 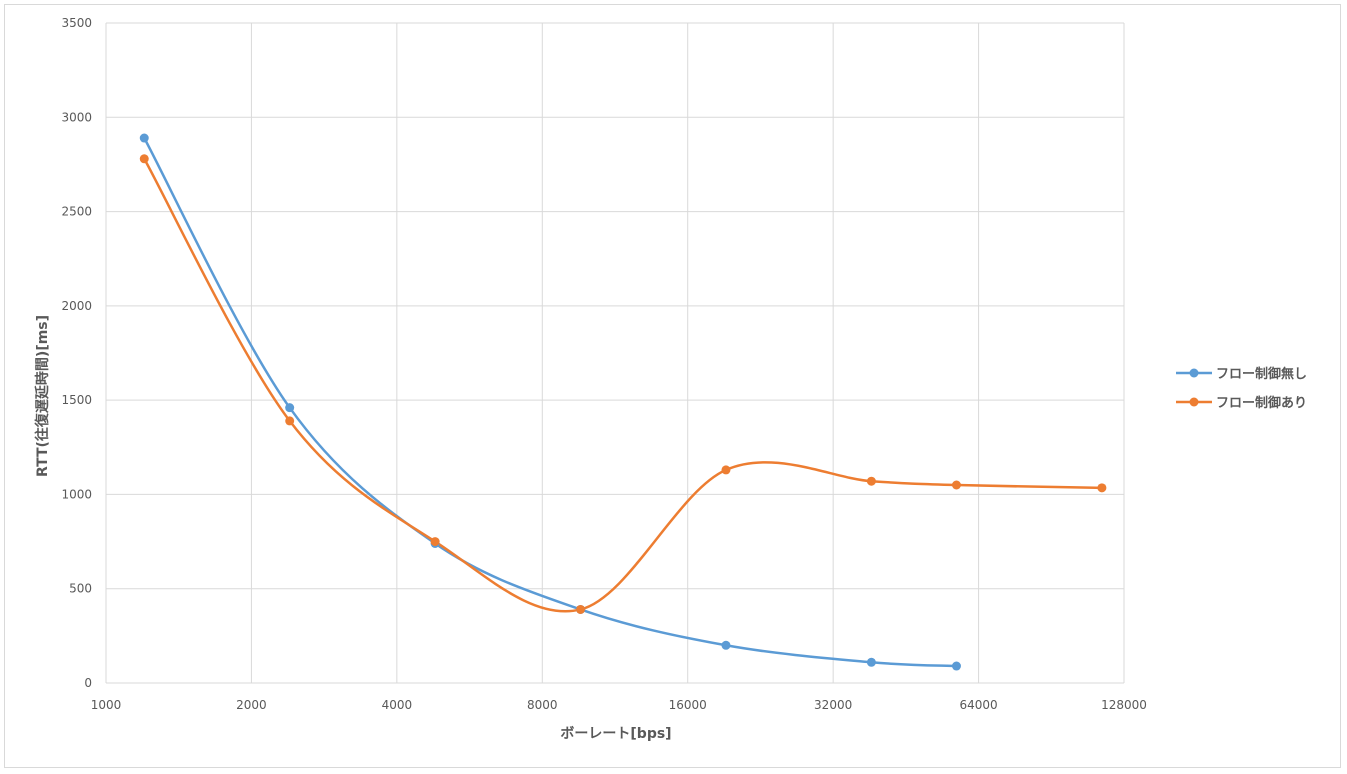 What do you see at coordinates (615, 734) in the screenshot?
I see `x-axis-title: ボーレート[bps]` at bounding box center [615, 734].